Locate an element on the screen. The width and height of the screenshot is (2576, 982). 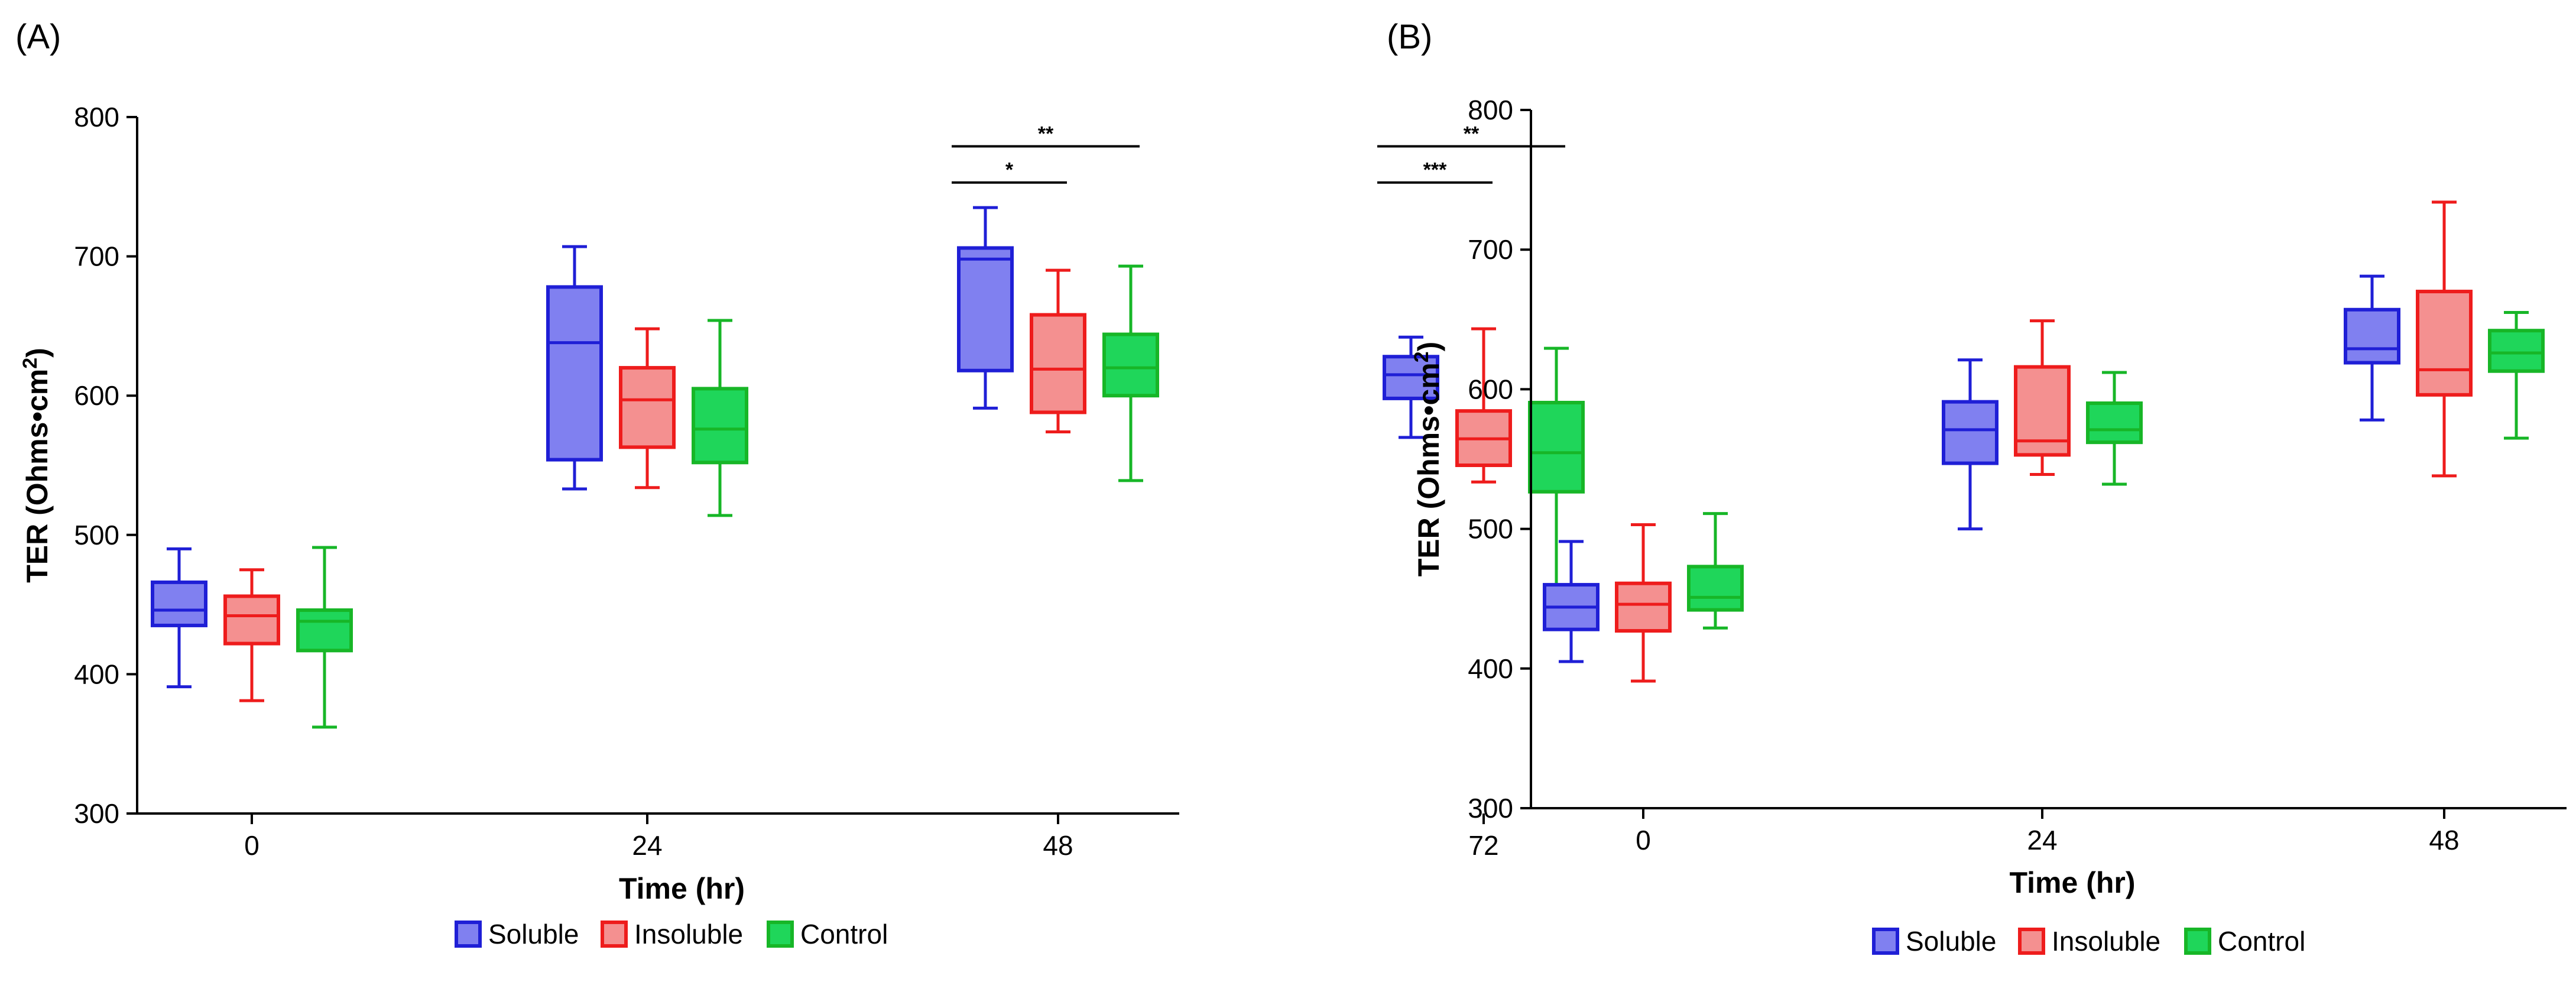
significance-bracket: *** is located at coordinates (1435, 171).